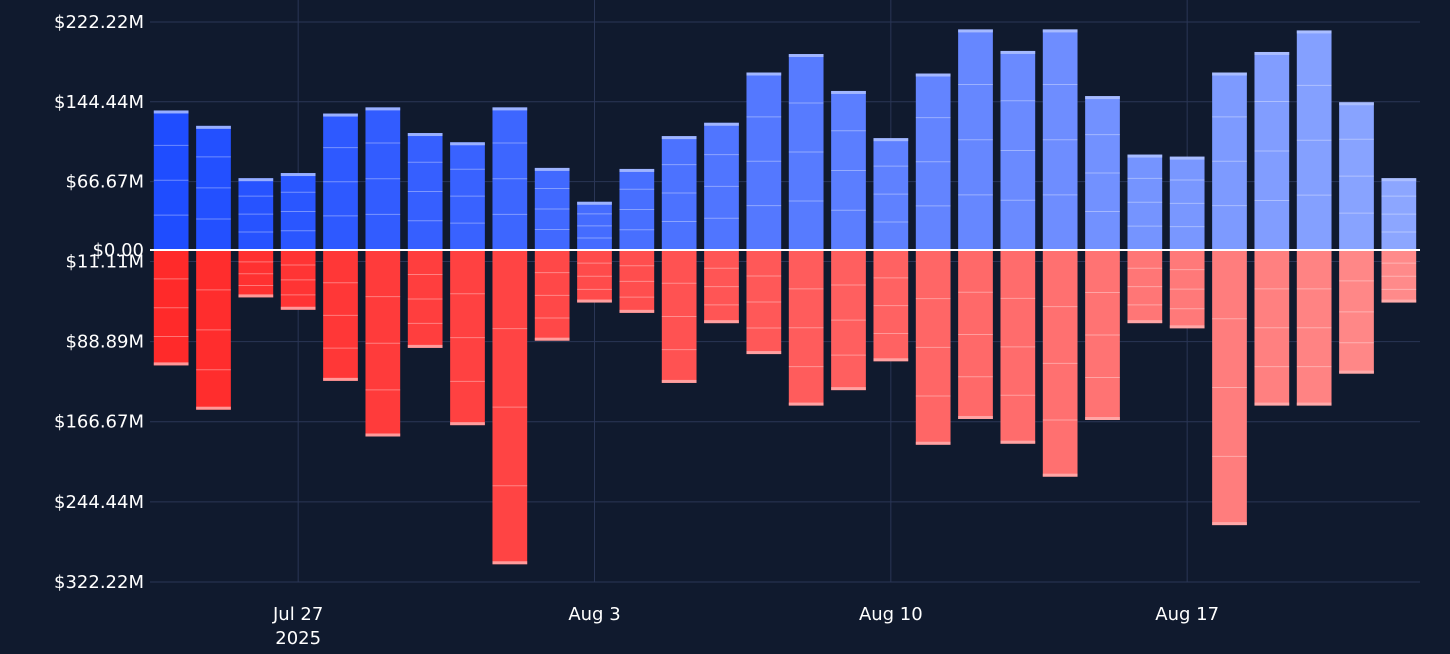 This screenshot has height=654, width=1450. I want to click on x-tick-label: Aug 3, so click(594, 614).